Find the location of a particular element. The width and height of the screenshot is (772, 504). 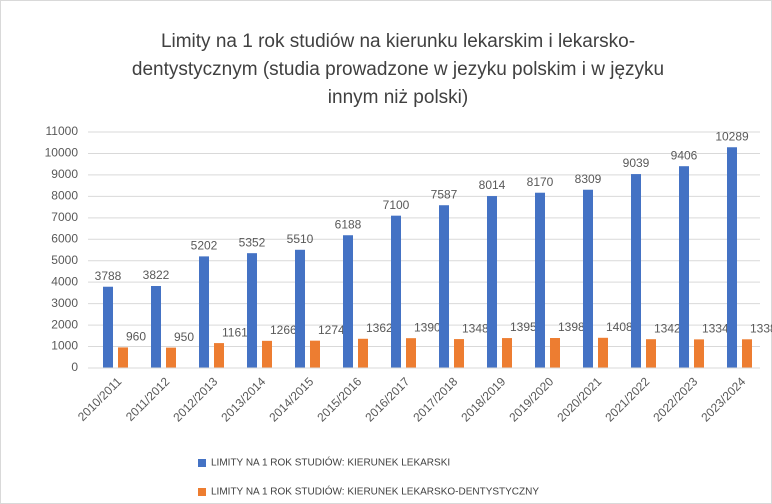

y-tick-label: 6000 is located at coordinates (64, 238).